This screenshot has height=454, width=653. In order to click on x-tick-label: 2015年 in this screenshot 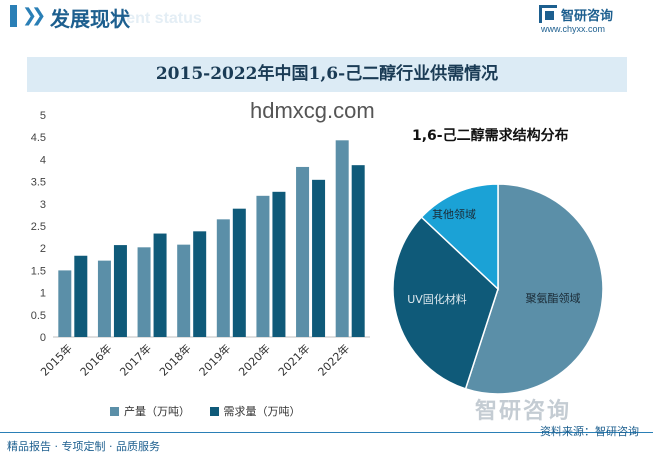, I will do `click(55, 359)`.